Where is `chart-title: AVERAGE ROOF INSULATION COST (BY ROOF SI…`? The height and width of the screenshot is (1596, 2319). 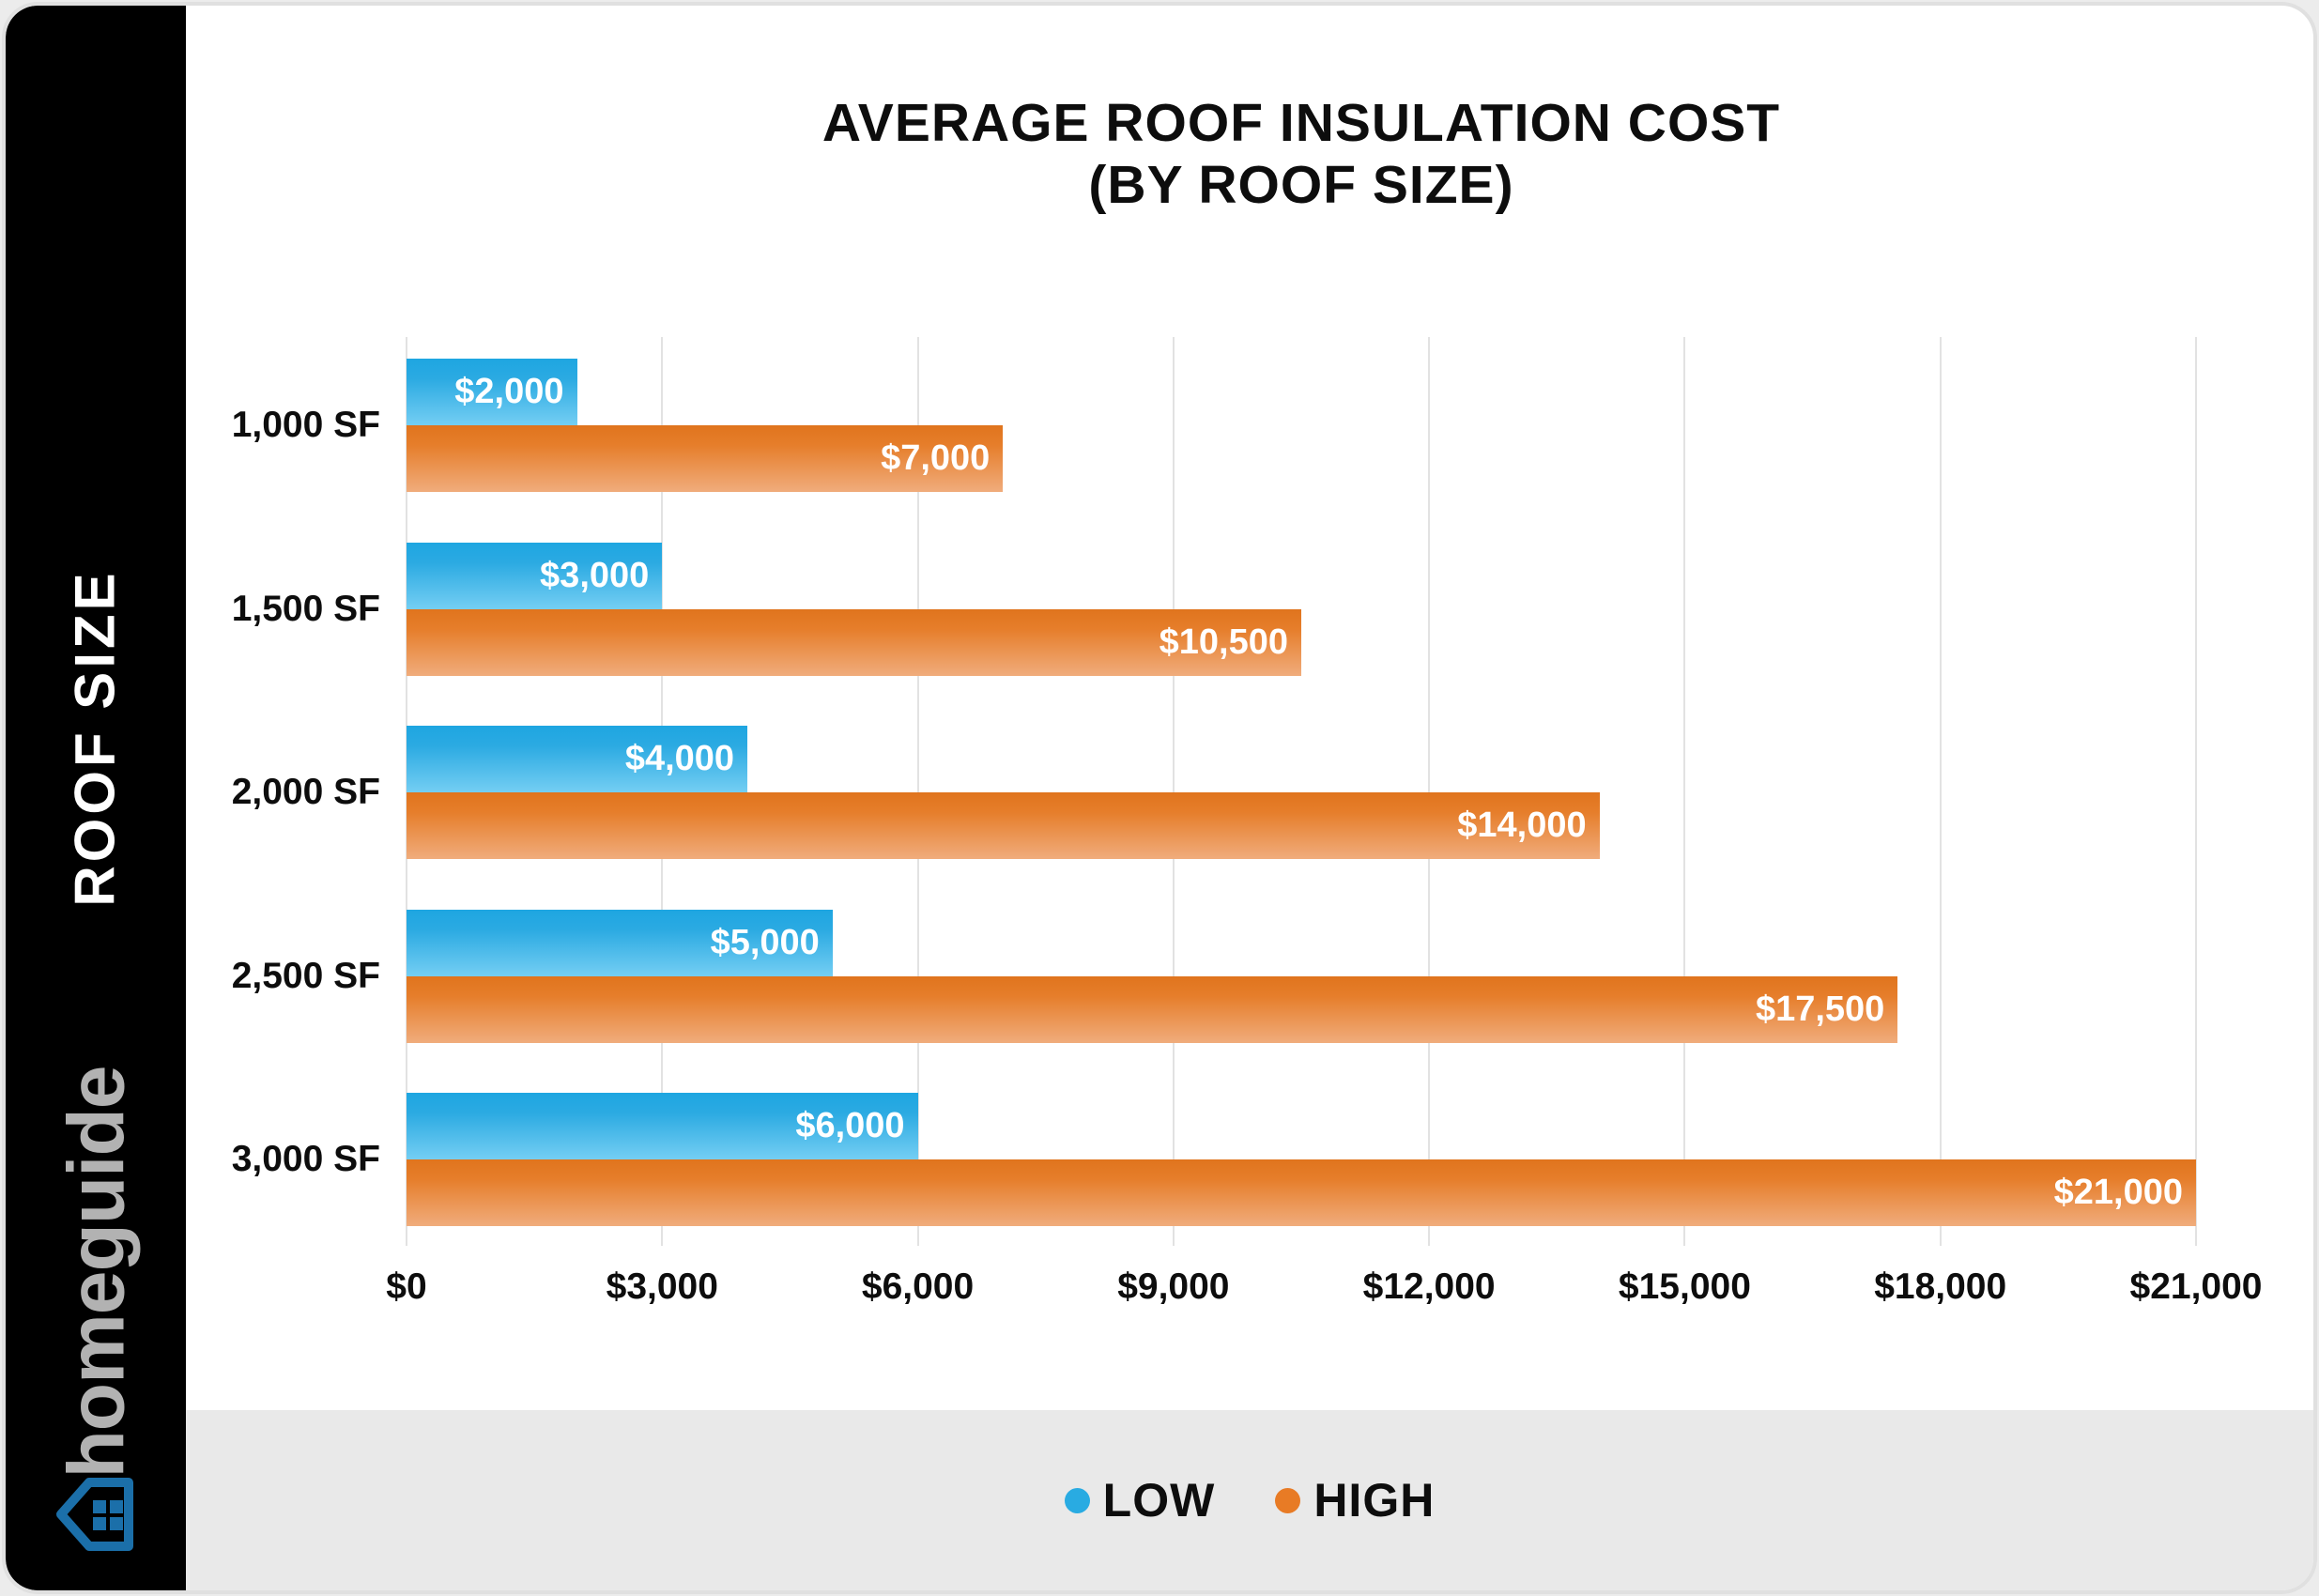 chart-title: AVERAGE ROOF INSULATION COST (BY ROOF SI… is located at coordinates (1301, 154).